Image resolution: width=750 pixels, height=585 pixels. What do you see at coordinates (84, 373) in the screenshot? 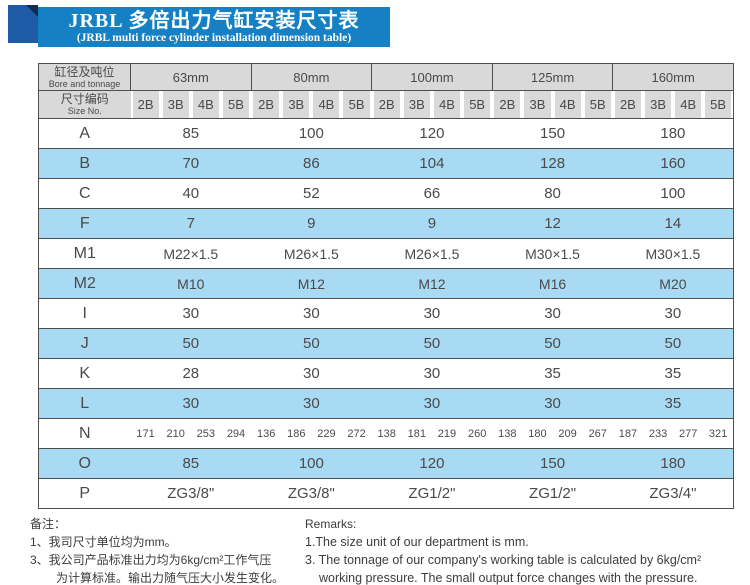
I see `row-label: K` at bounding box center [84, 373].